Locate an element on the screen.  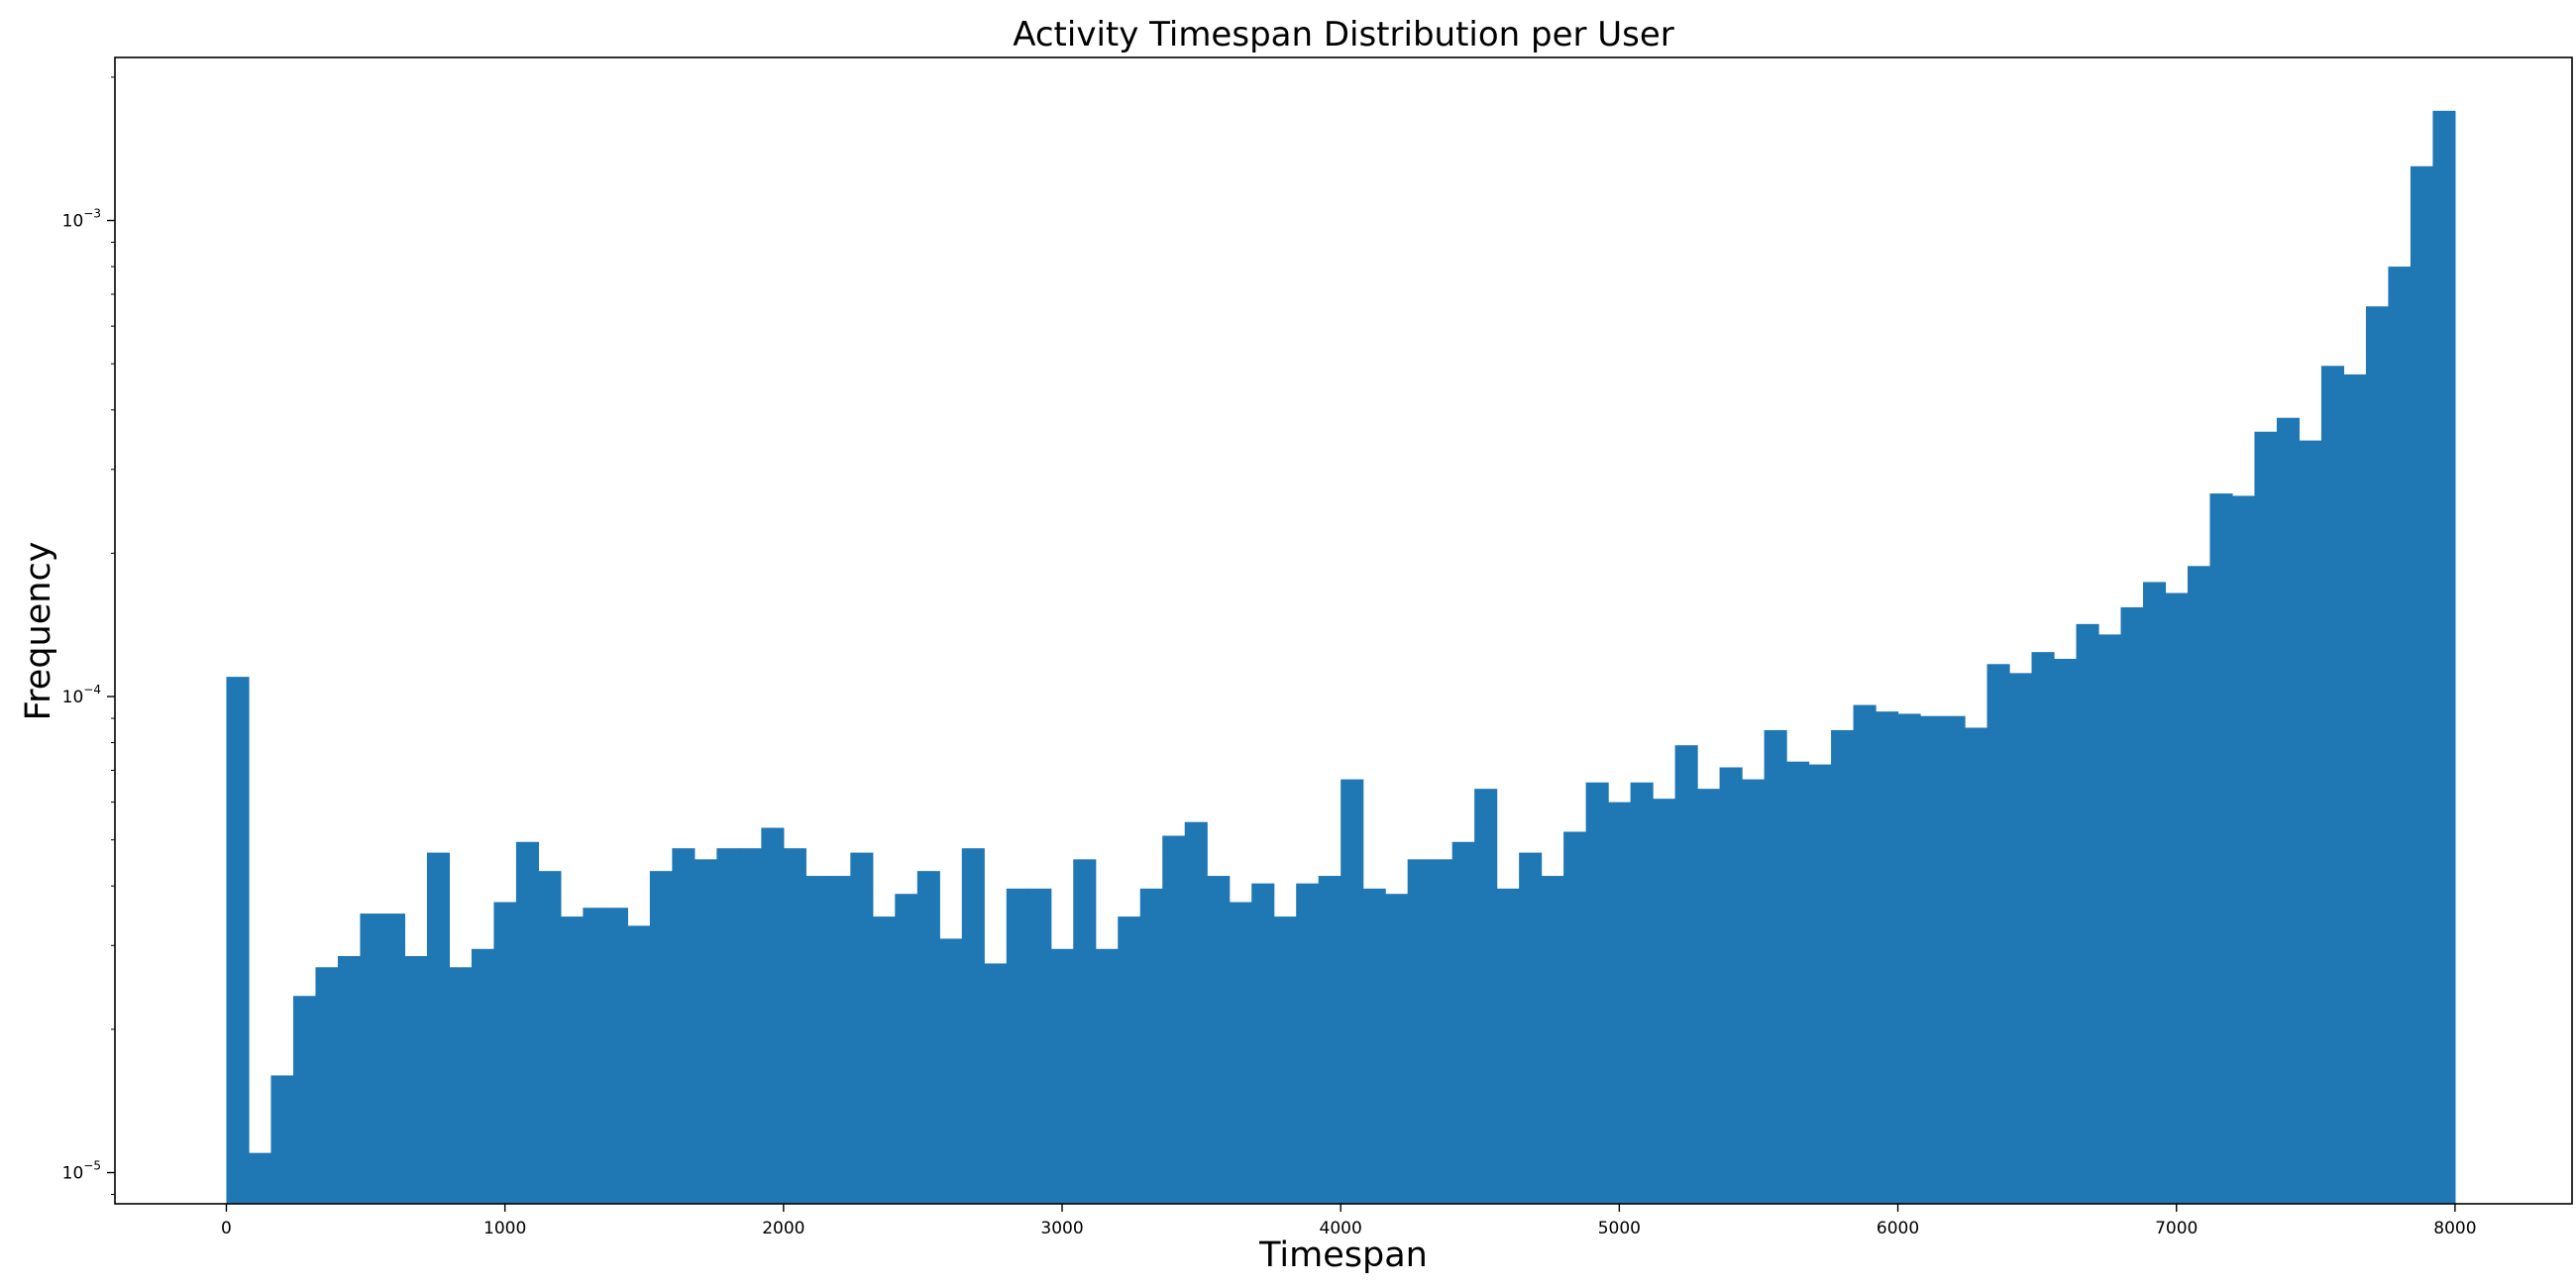
x-tick-label: 6000 is located at coordinates (1898, 1229).